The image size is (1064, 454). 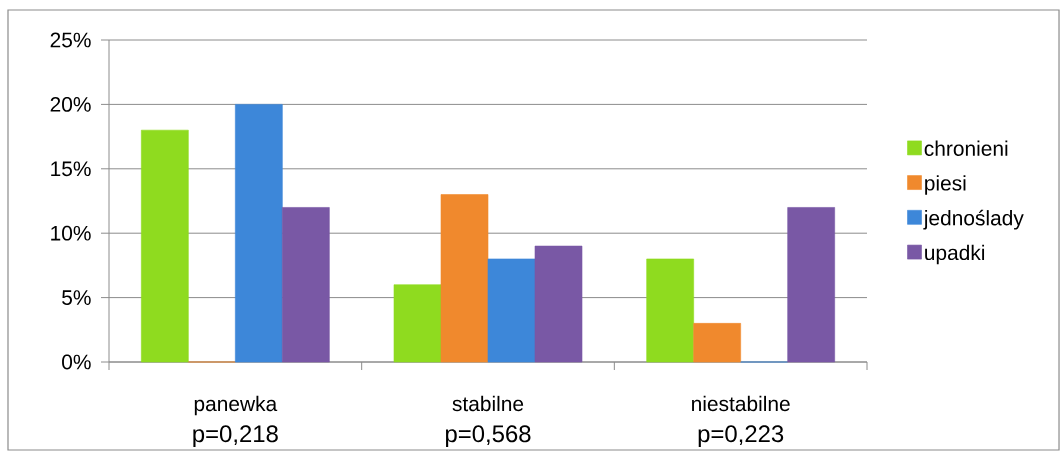 I want to click on y-tick-label: 5%, so click(x=76, y=297).